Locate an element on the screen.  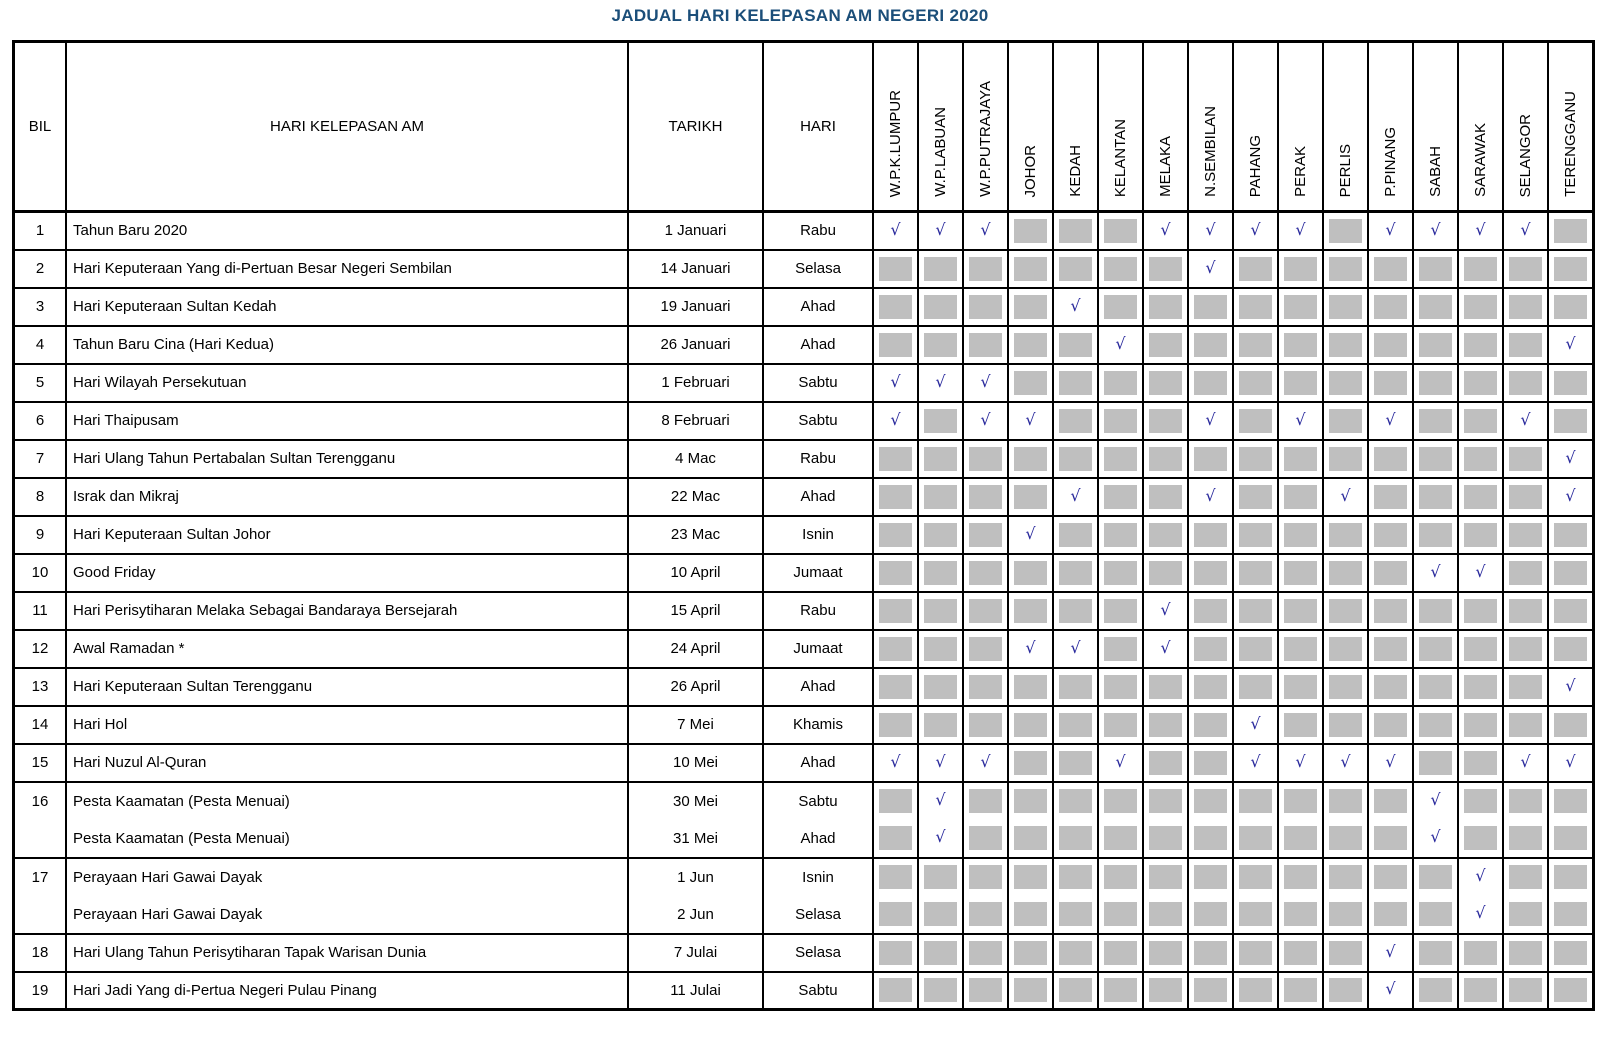
state-header-label: MELAKA is located at coordinates (1165, 166).